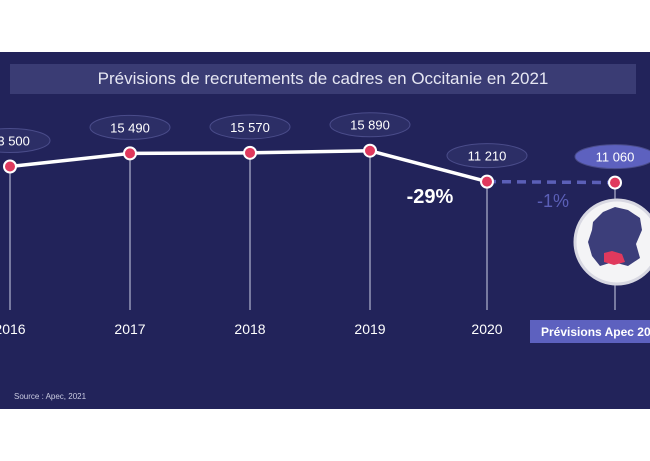 This screenshot has width=650, height=461. Describe the element at coordinates (249, 329) in the screenshot. I see `x-tick-label: 2018` at that location.